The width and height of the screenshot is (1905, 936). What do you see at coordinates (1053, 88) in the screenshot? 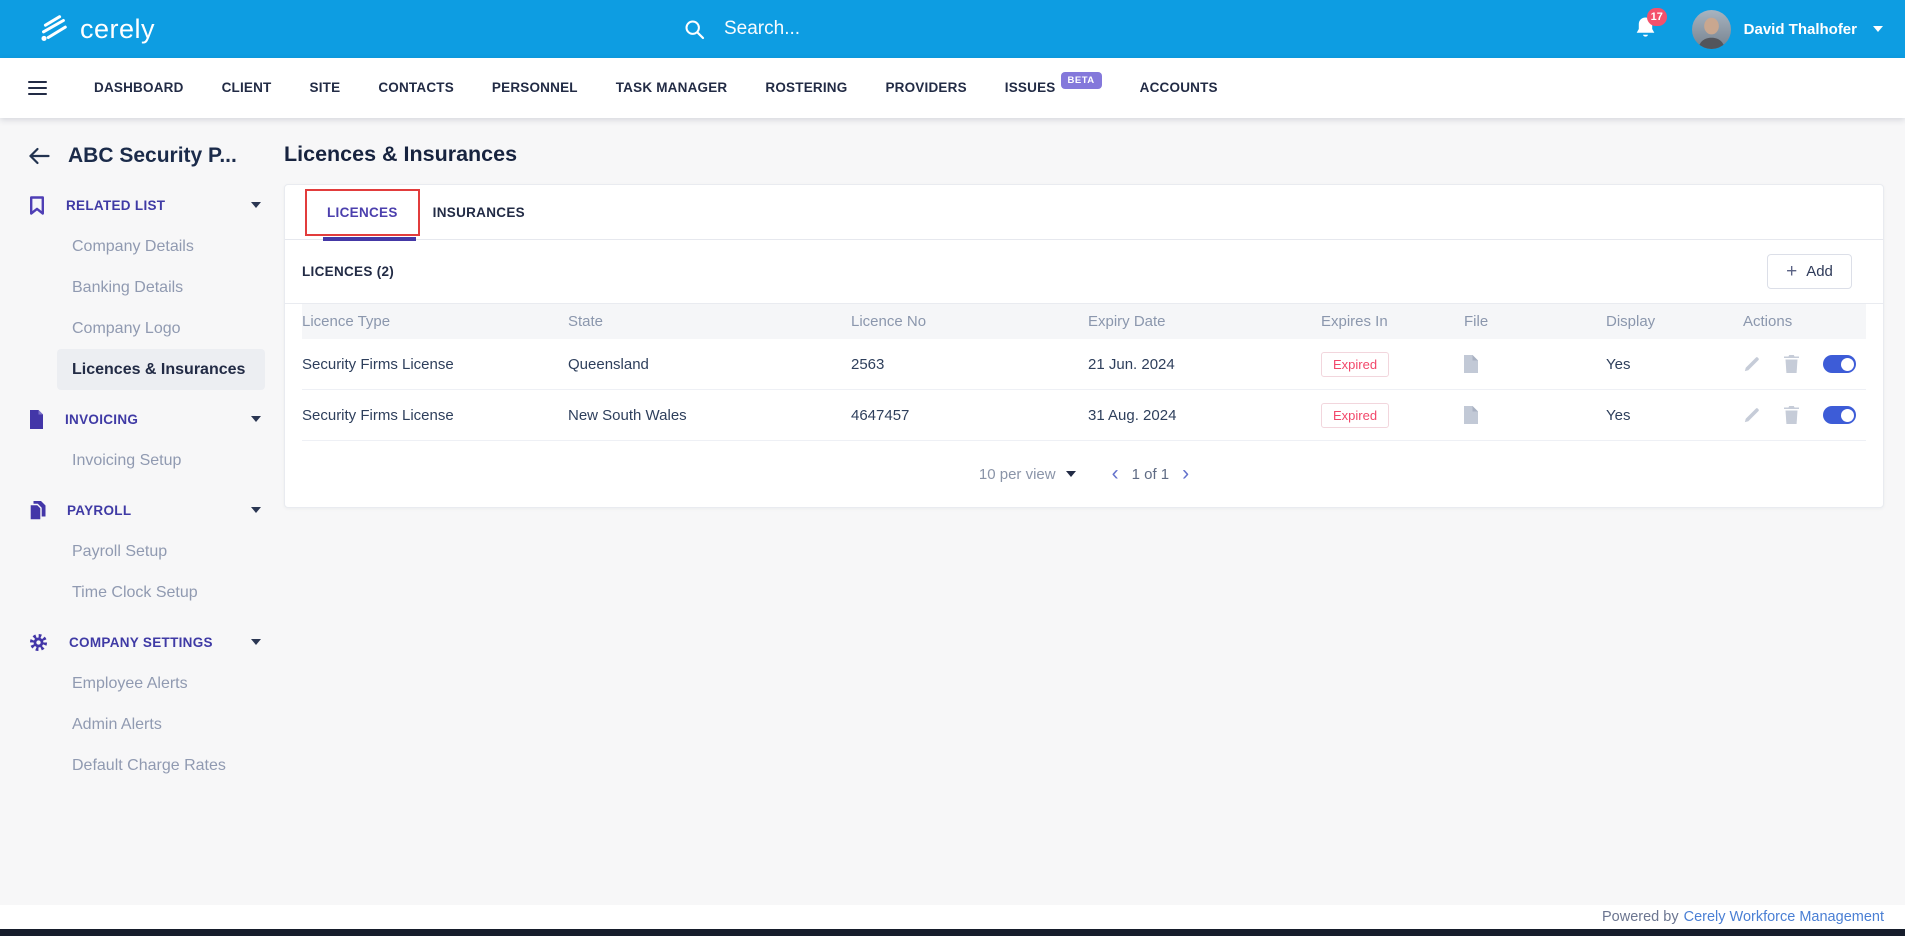
I see `nav-issues: ISSUES BETA` at bounding box center [1053, 88].